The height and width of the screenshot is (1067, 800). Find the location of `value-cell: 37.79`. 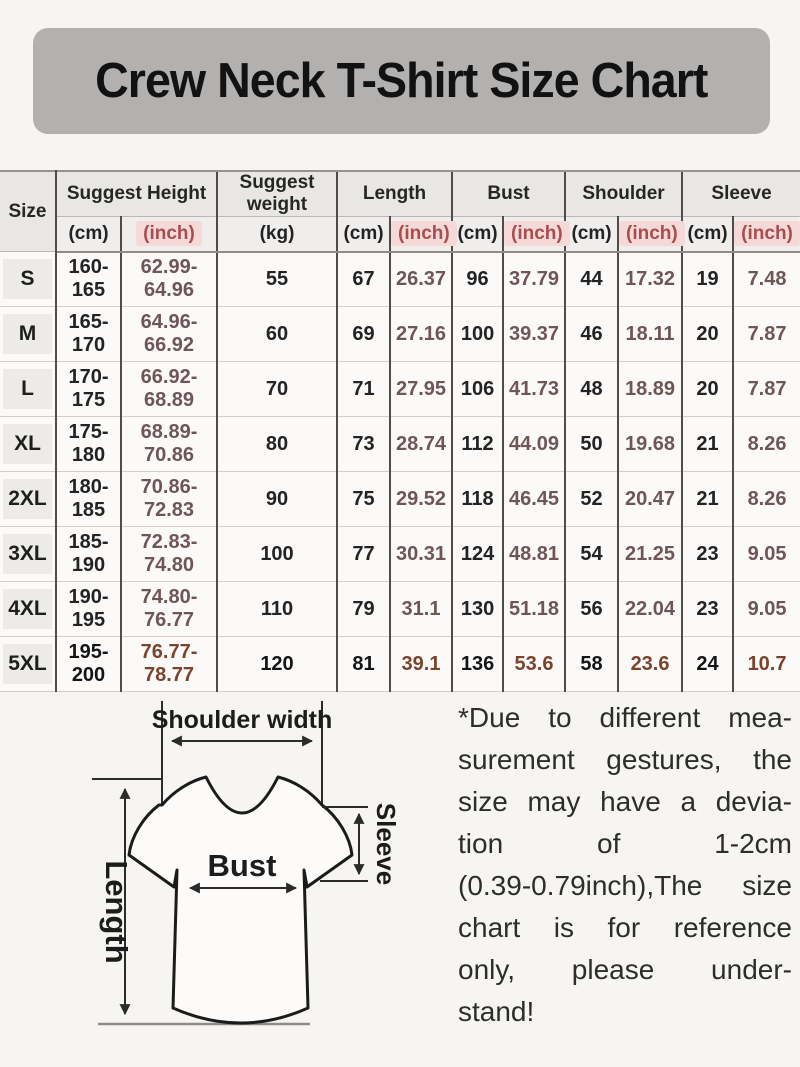

value-cell: 37.79 is located at coordinates (534, 279).